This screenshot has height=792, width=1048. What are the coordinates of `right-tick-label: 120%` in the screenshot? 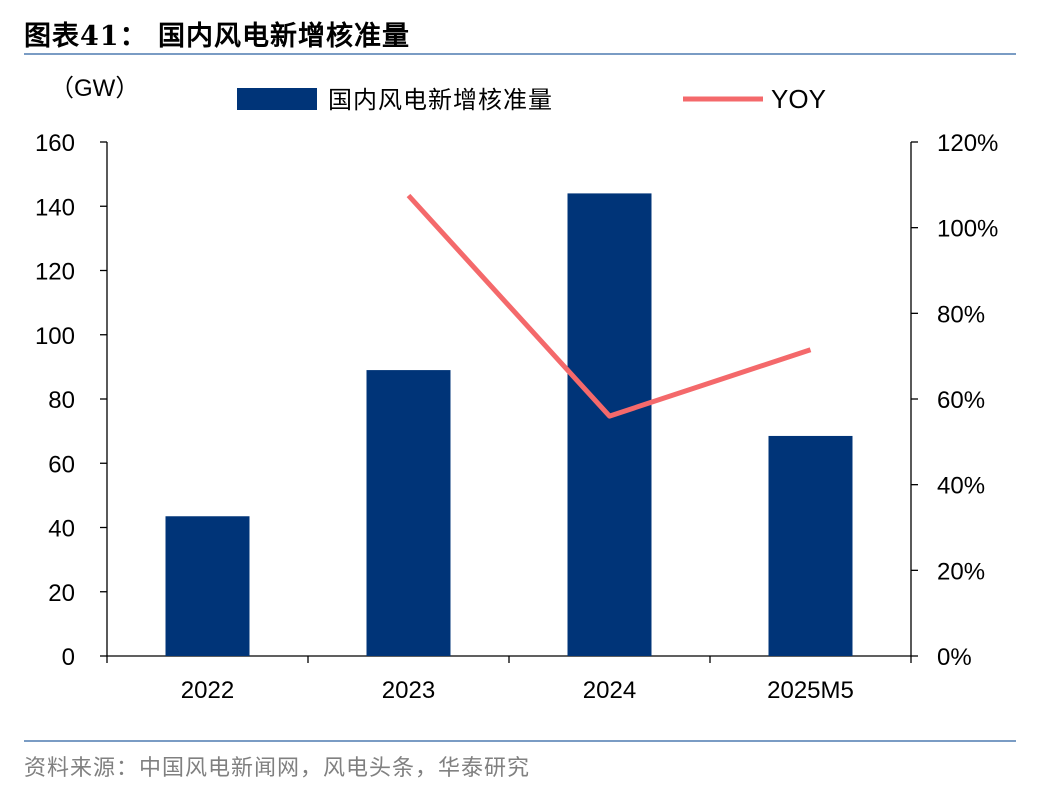 It's located at (967, 143).